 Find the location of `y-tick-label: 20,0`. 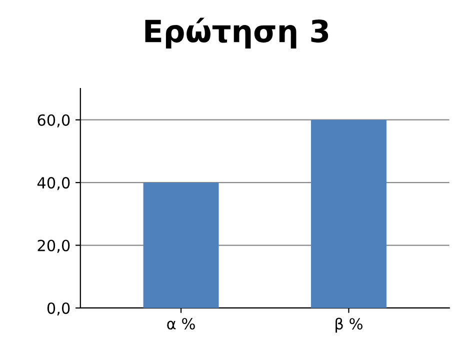

y-tick-label: 20,0 is located at coordinates (54, 246).